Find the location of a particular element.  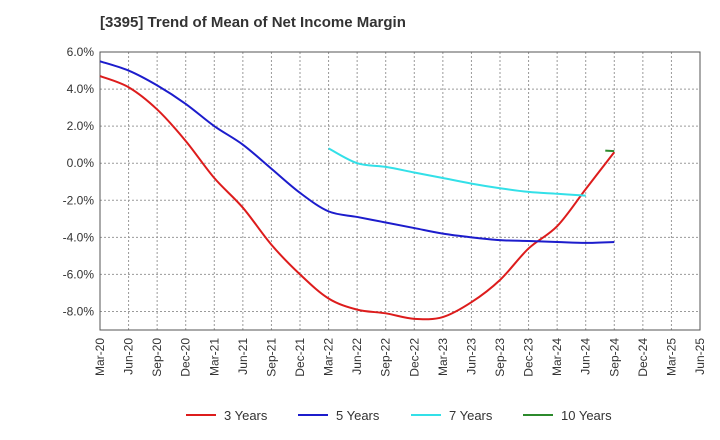

y-tick-label: 2.0% is located at coordinates (81, 126).